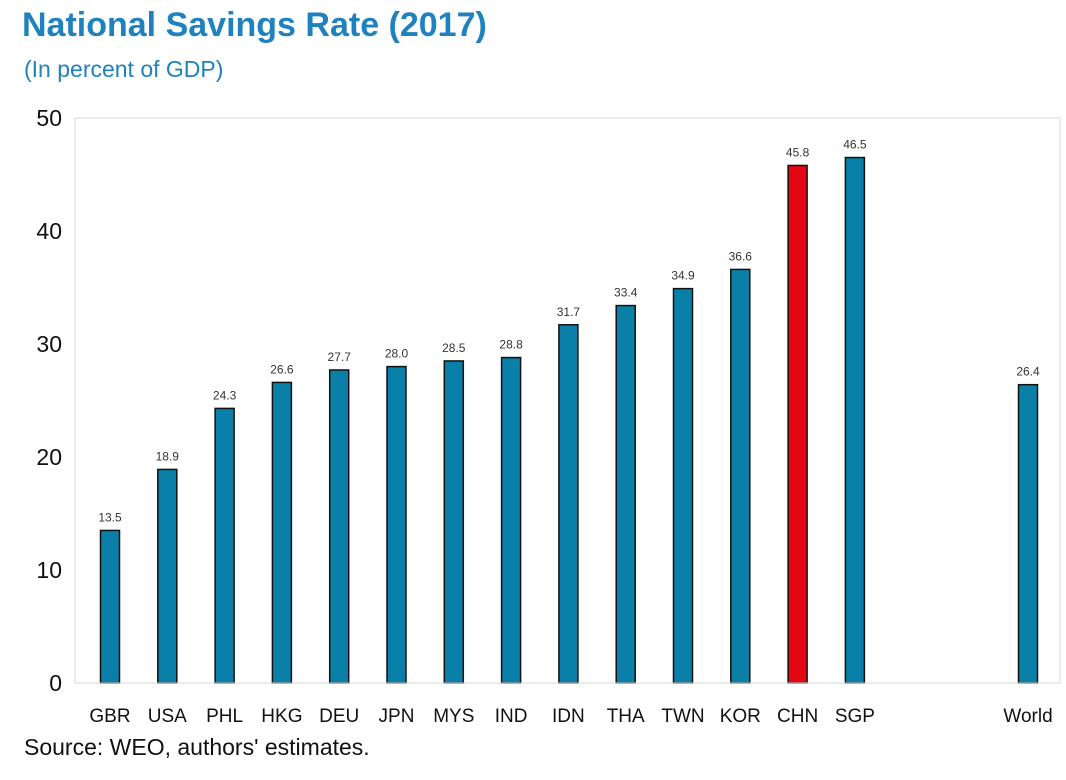  Describe the element at coordinates (167, 576) in the screenshot. I see `bar-usa` at that location.